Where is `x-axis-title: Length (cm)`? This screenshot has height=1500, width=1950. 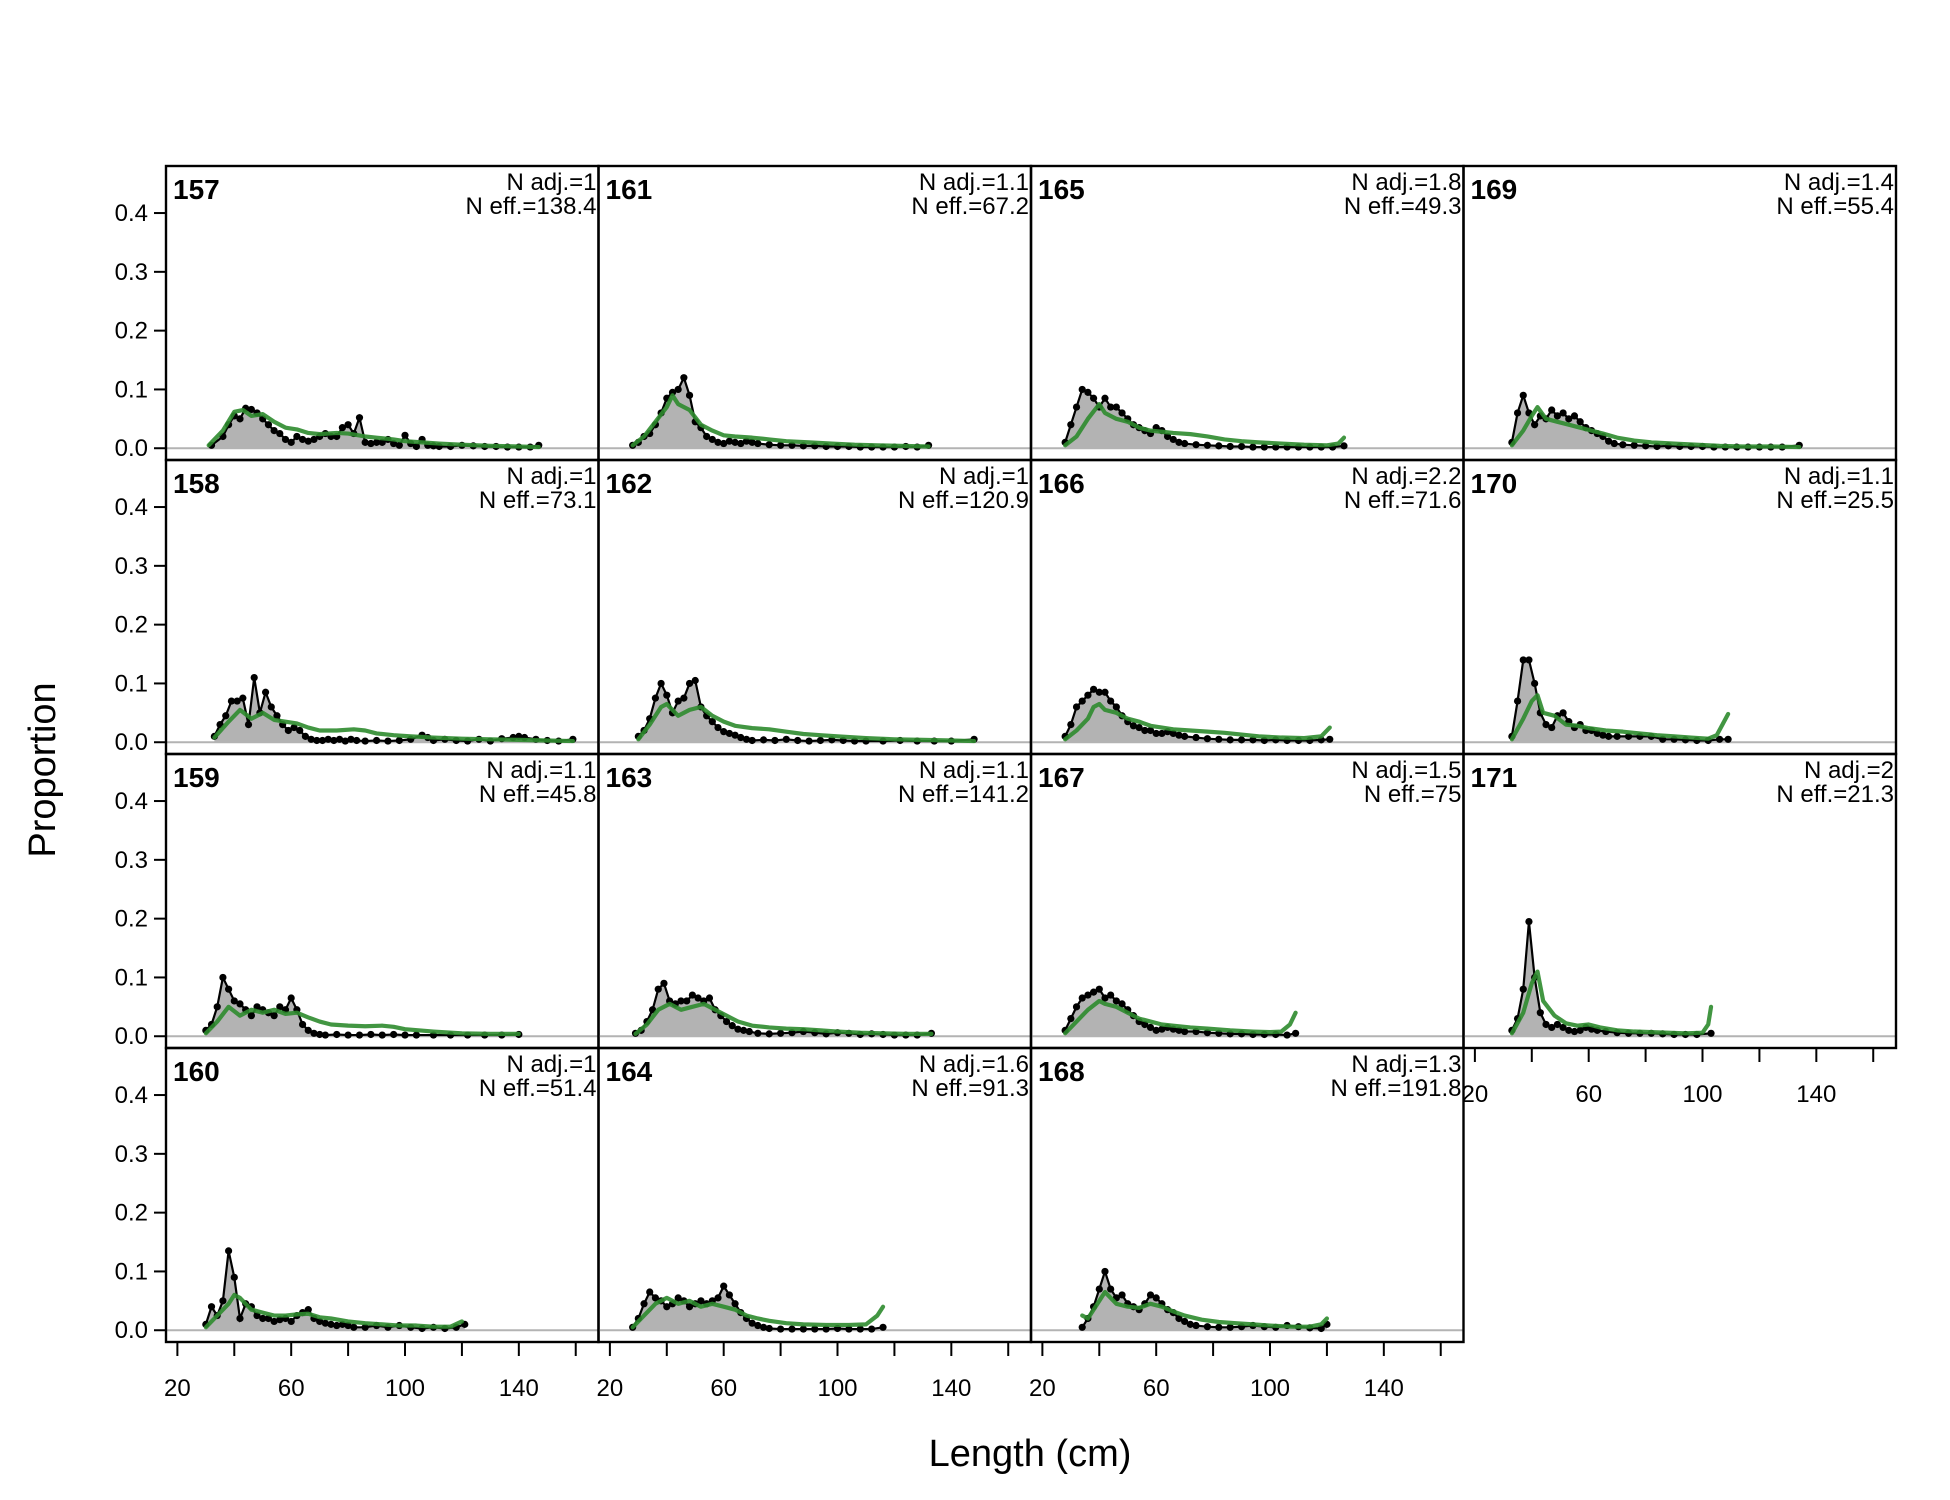 x-axis-title: Length (cm) is located at coordinates (1030, 1454).